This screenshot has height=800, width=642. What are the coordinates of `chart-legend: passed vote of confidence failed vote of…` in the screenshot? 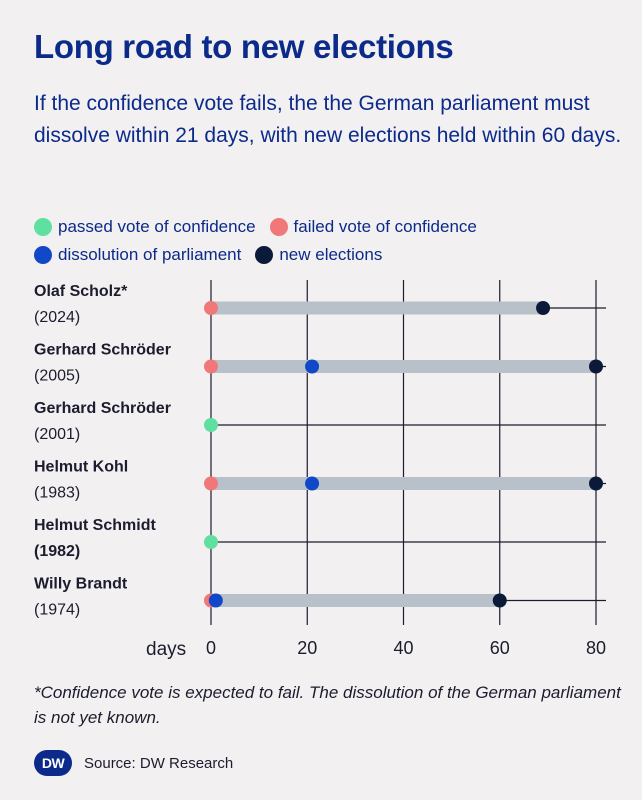 It's located at (334, 242).